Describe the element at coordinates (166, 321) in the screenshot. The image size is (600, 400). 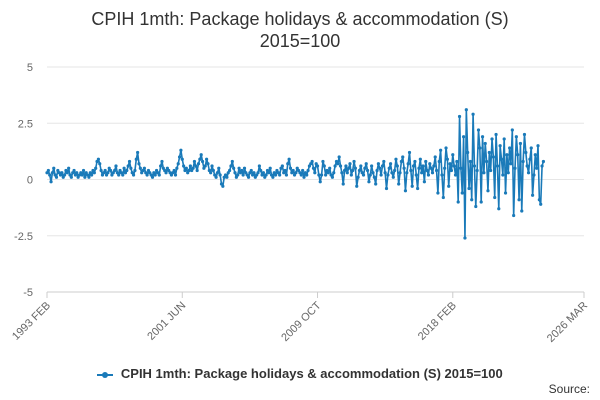
I see `x-tick-label: 2001 JUN` at that location.